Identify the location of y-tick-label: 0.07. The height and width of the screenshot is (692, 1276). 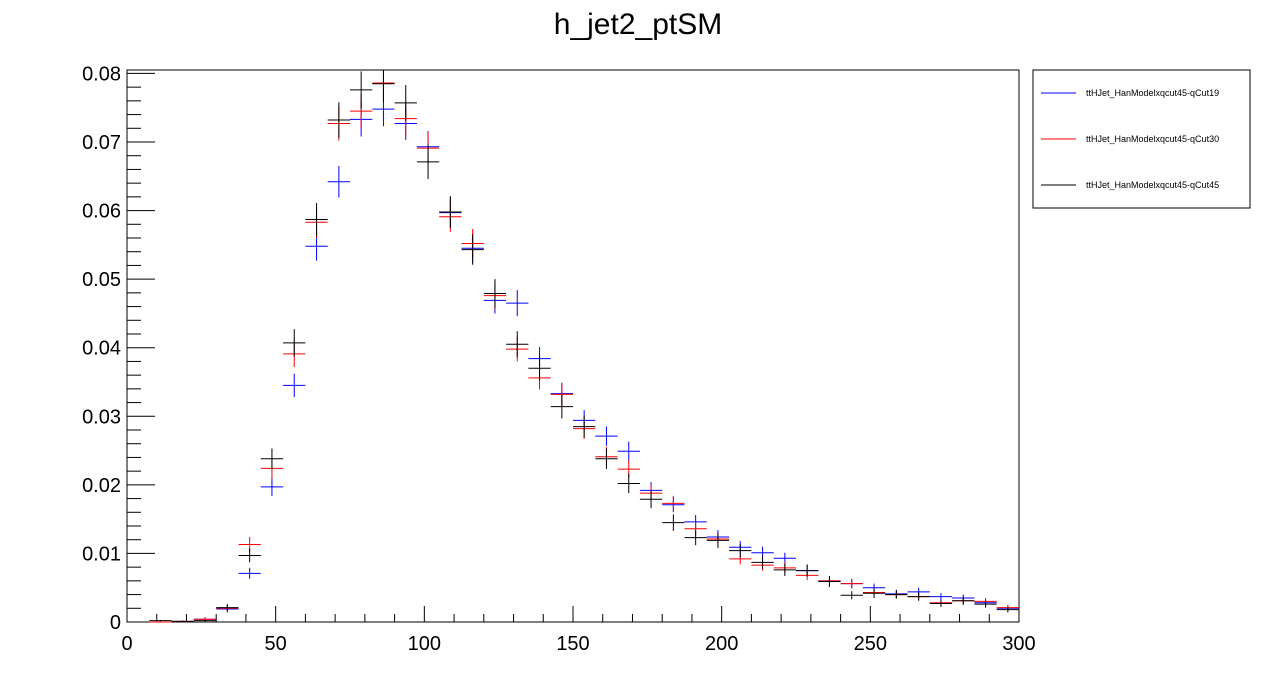
(101, 143).